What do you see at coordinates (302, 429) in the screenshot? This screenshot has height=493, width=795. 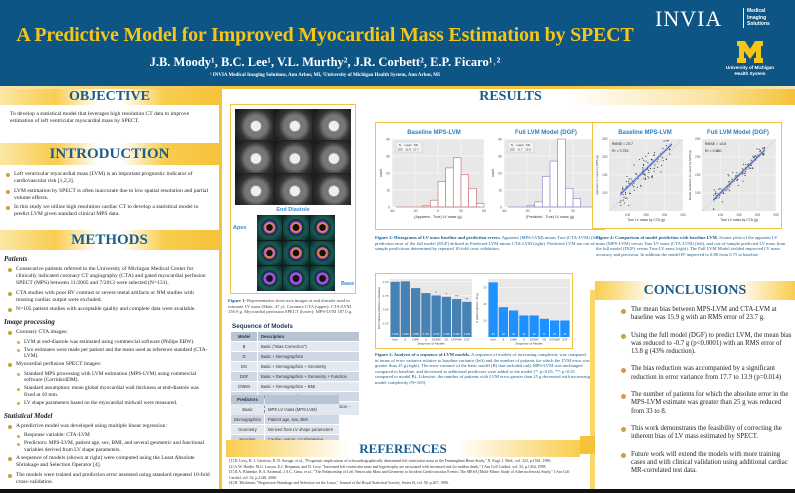 I see `table-cell: Derived from LV shape parameters` at bounding box center [302, 429].